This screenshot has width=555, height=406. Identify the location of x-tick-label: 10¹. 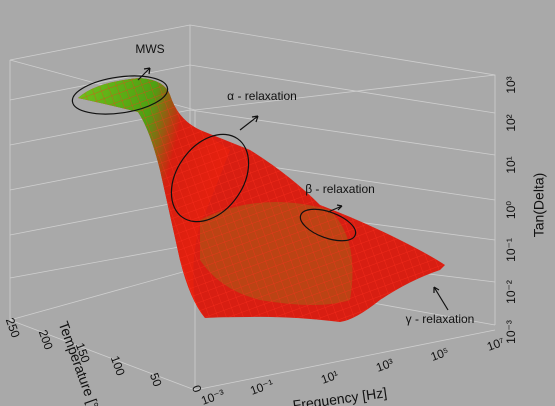
(329, 377).